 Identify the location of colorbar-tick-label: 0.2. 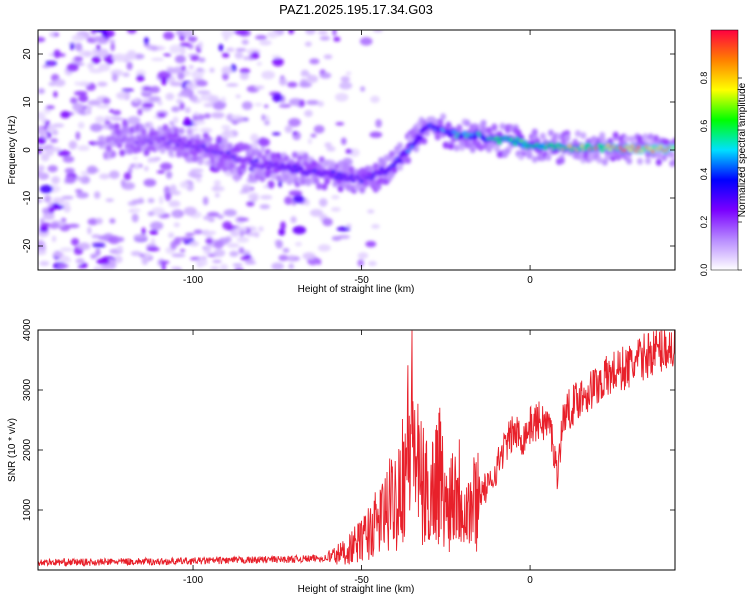
(704, 222).